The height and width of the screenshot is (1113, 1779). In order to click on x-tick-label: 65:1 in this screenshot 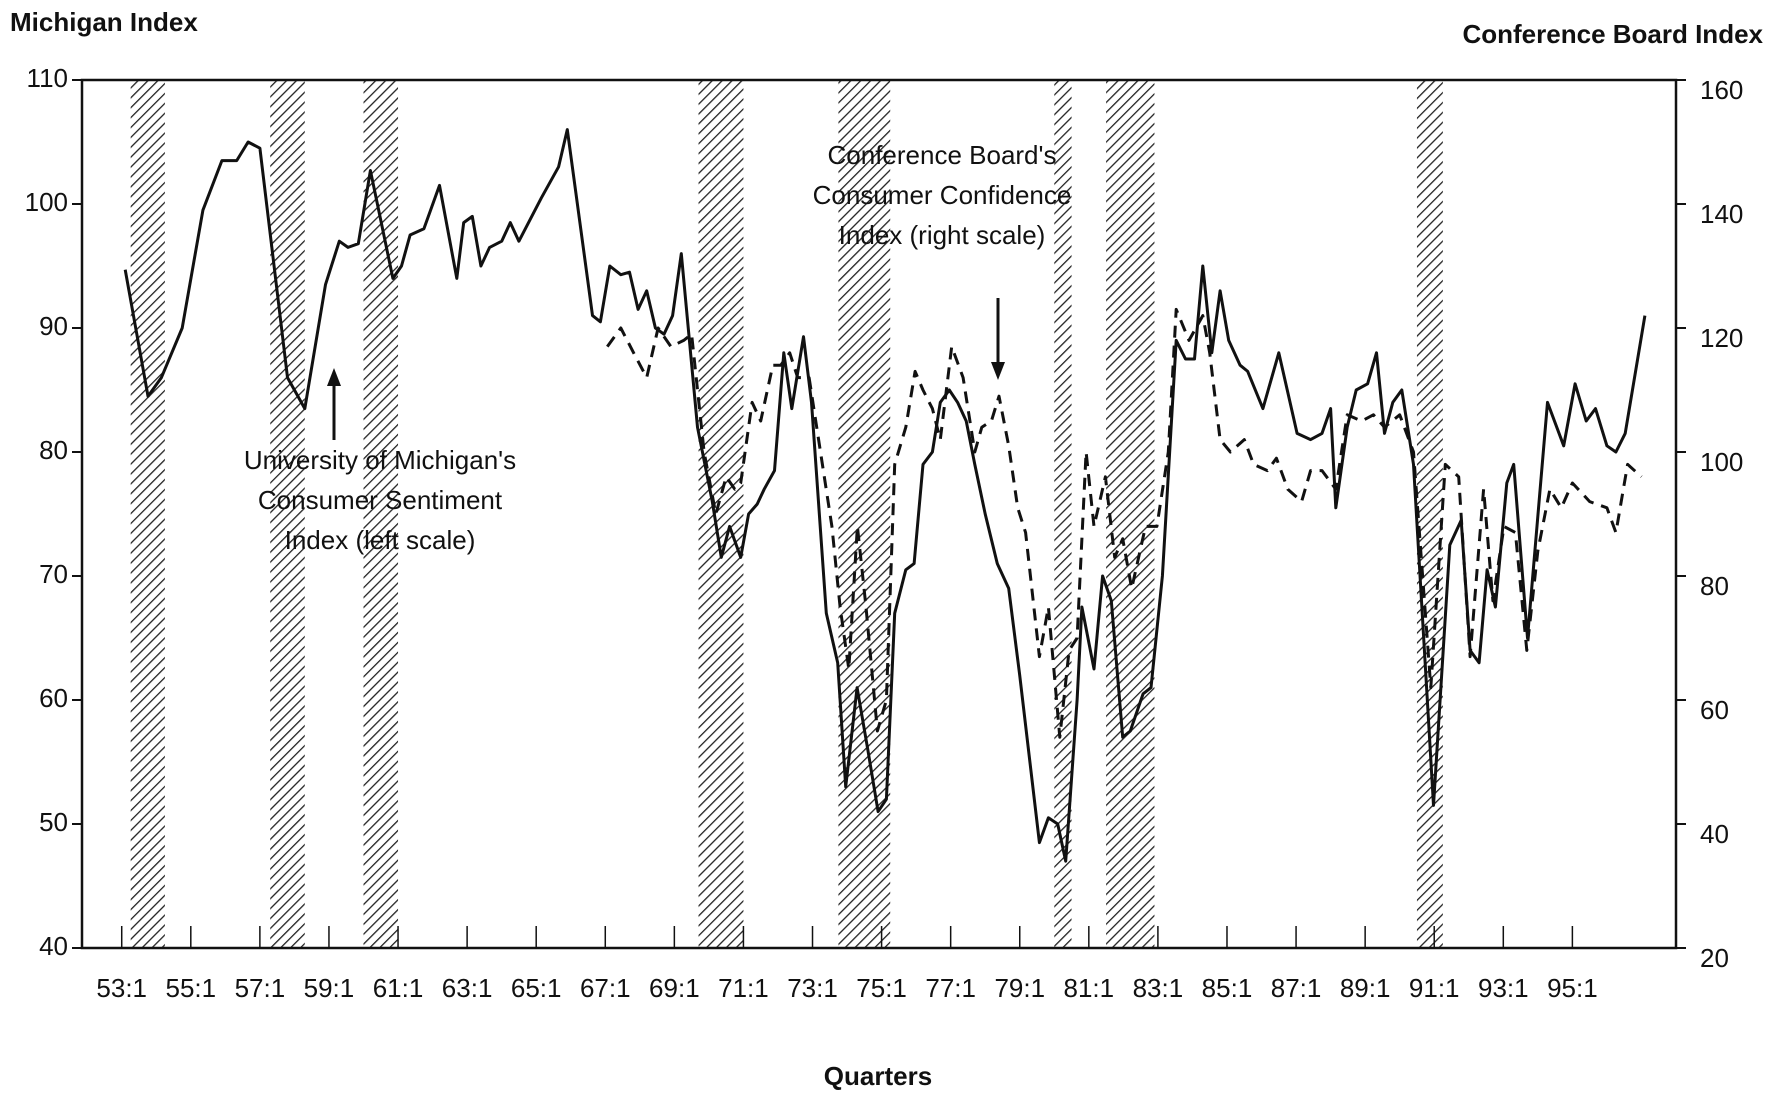, I will do `click(536, 988)`.